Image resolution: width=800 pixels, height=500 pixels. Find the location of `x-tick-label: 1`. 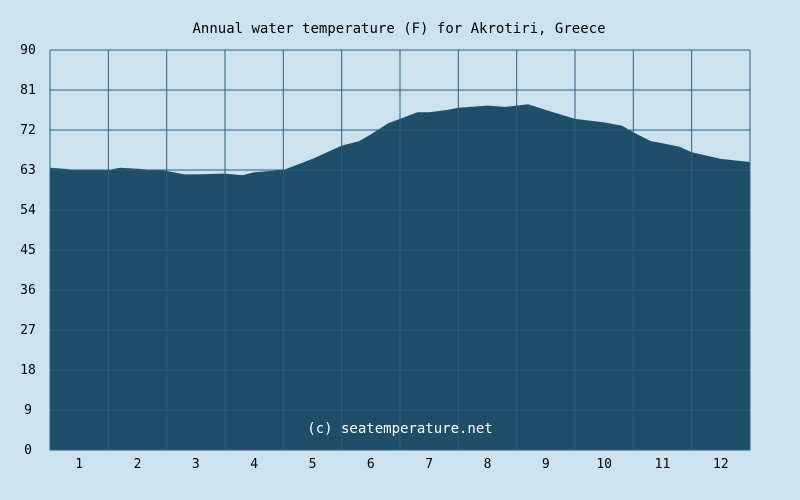

x-tick-label: 1 is located at coordinates (79, 464).